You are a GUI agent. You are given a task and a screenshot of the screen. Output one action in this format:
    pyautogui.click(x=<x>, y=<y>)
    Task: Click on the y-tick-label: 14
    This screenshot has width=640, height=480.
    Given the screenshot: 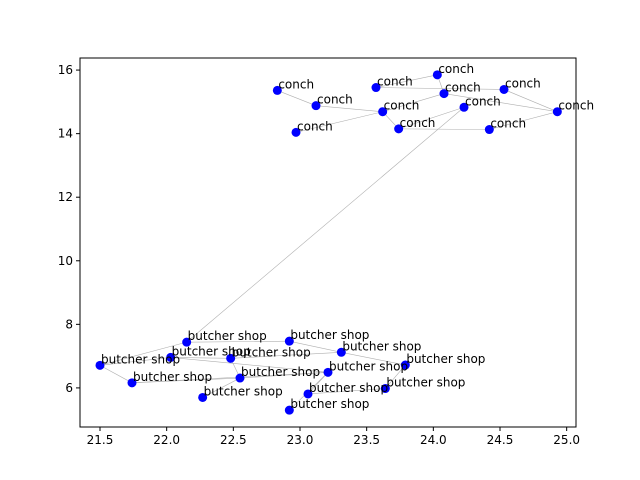 What is the action you would take?
    pyautogui.click(x=65, y=134)
    